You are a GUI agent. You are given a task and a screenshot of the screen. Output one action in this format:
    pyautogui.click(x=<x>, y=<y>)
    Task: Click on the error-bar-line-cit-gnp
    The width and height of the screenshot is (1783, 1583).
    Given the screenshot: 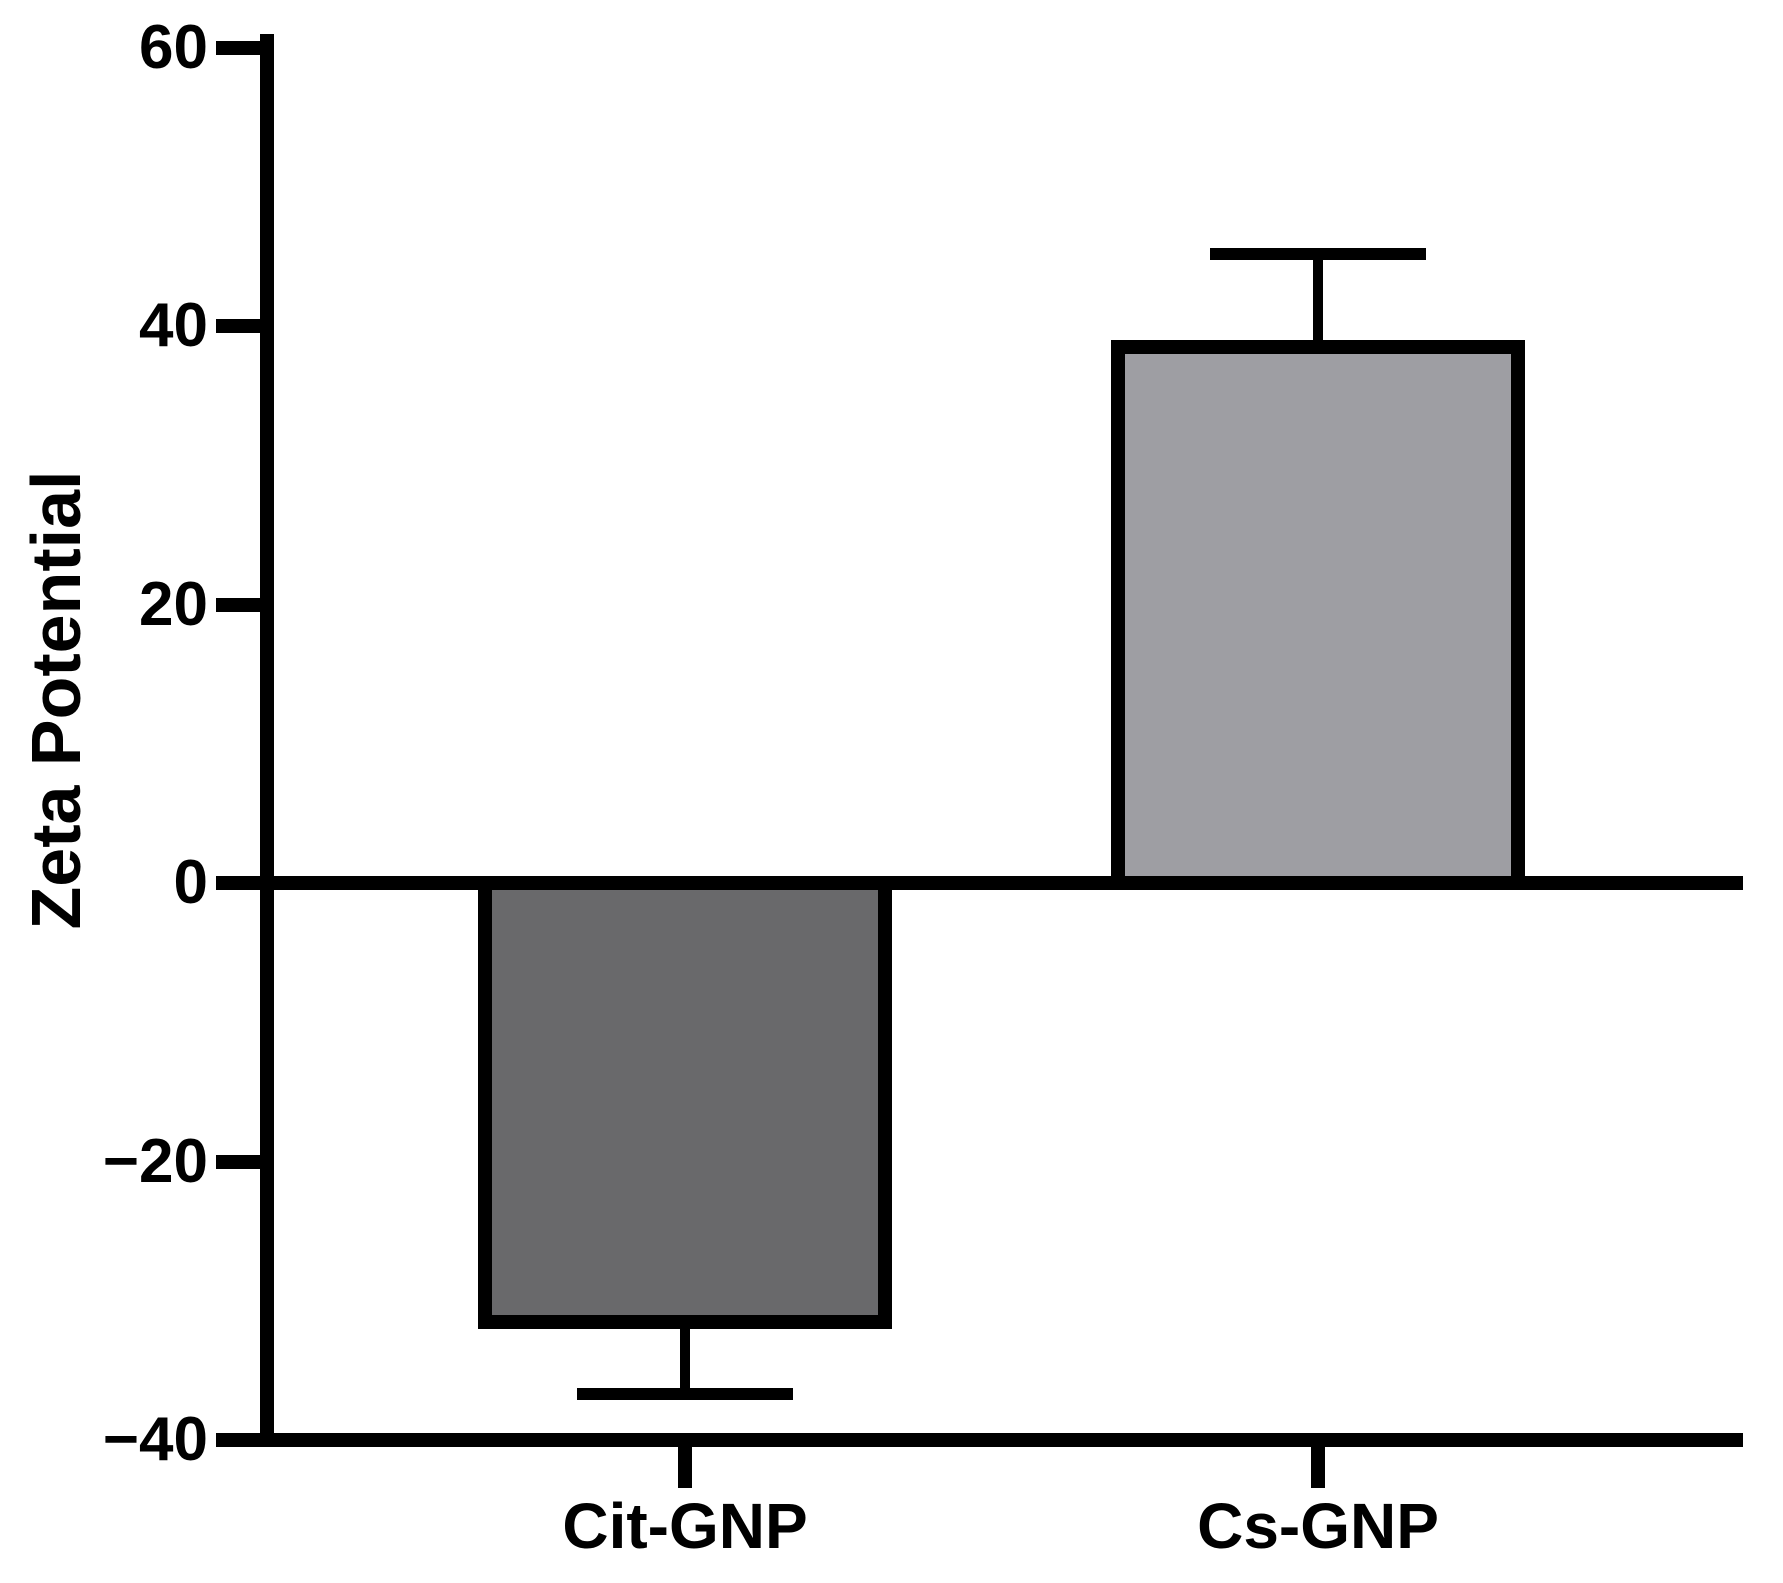 What is the action you would take?
    pyautogui.click(x=685, y=1361)
    